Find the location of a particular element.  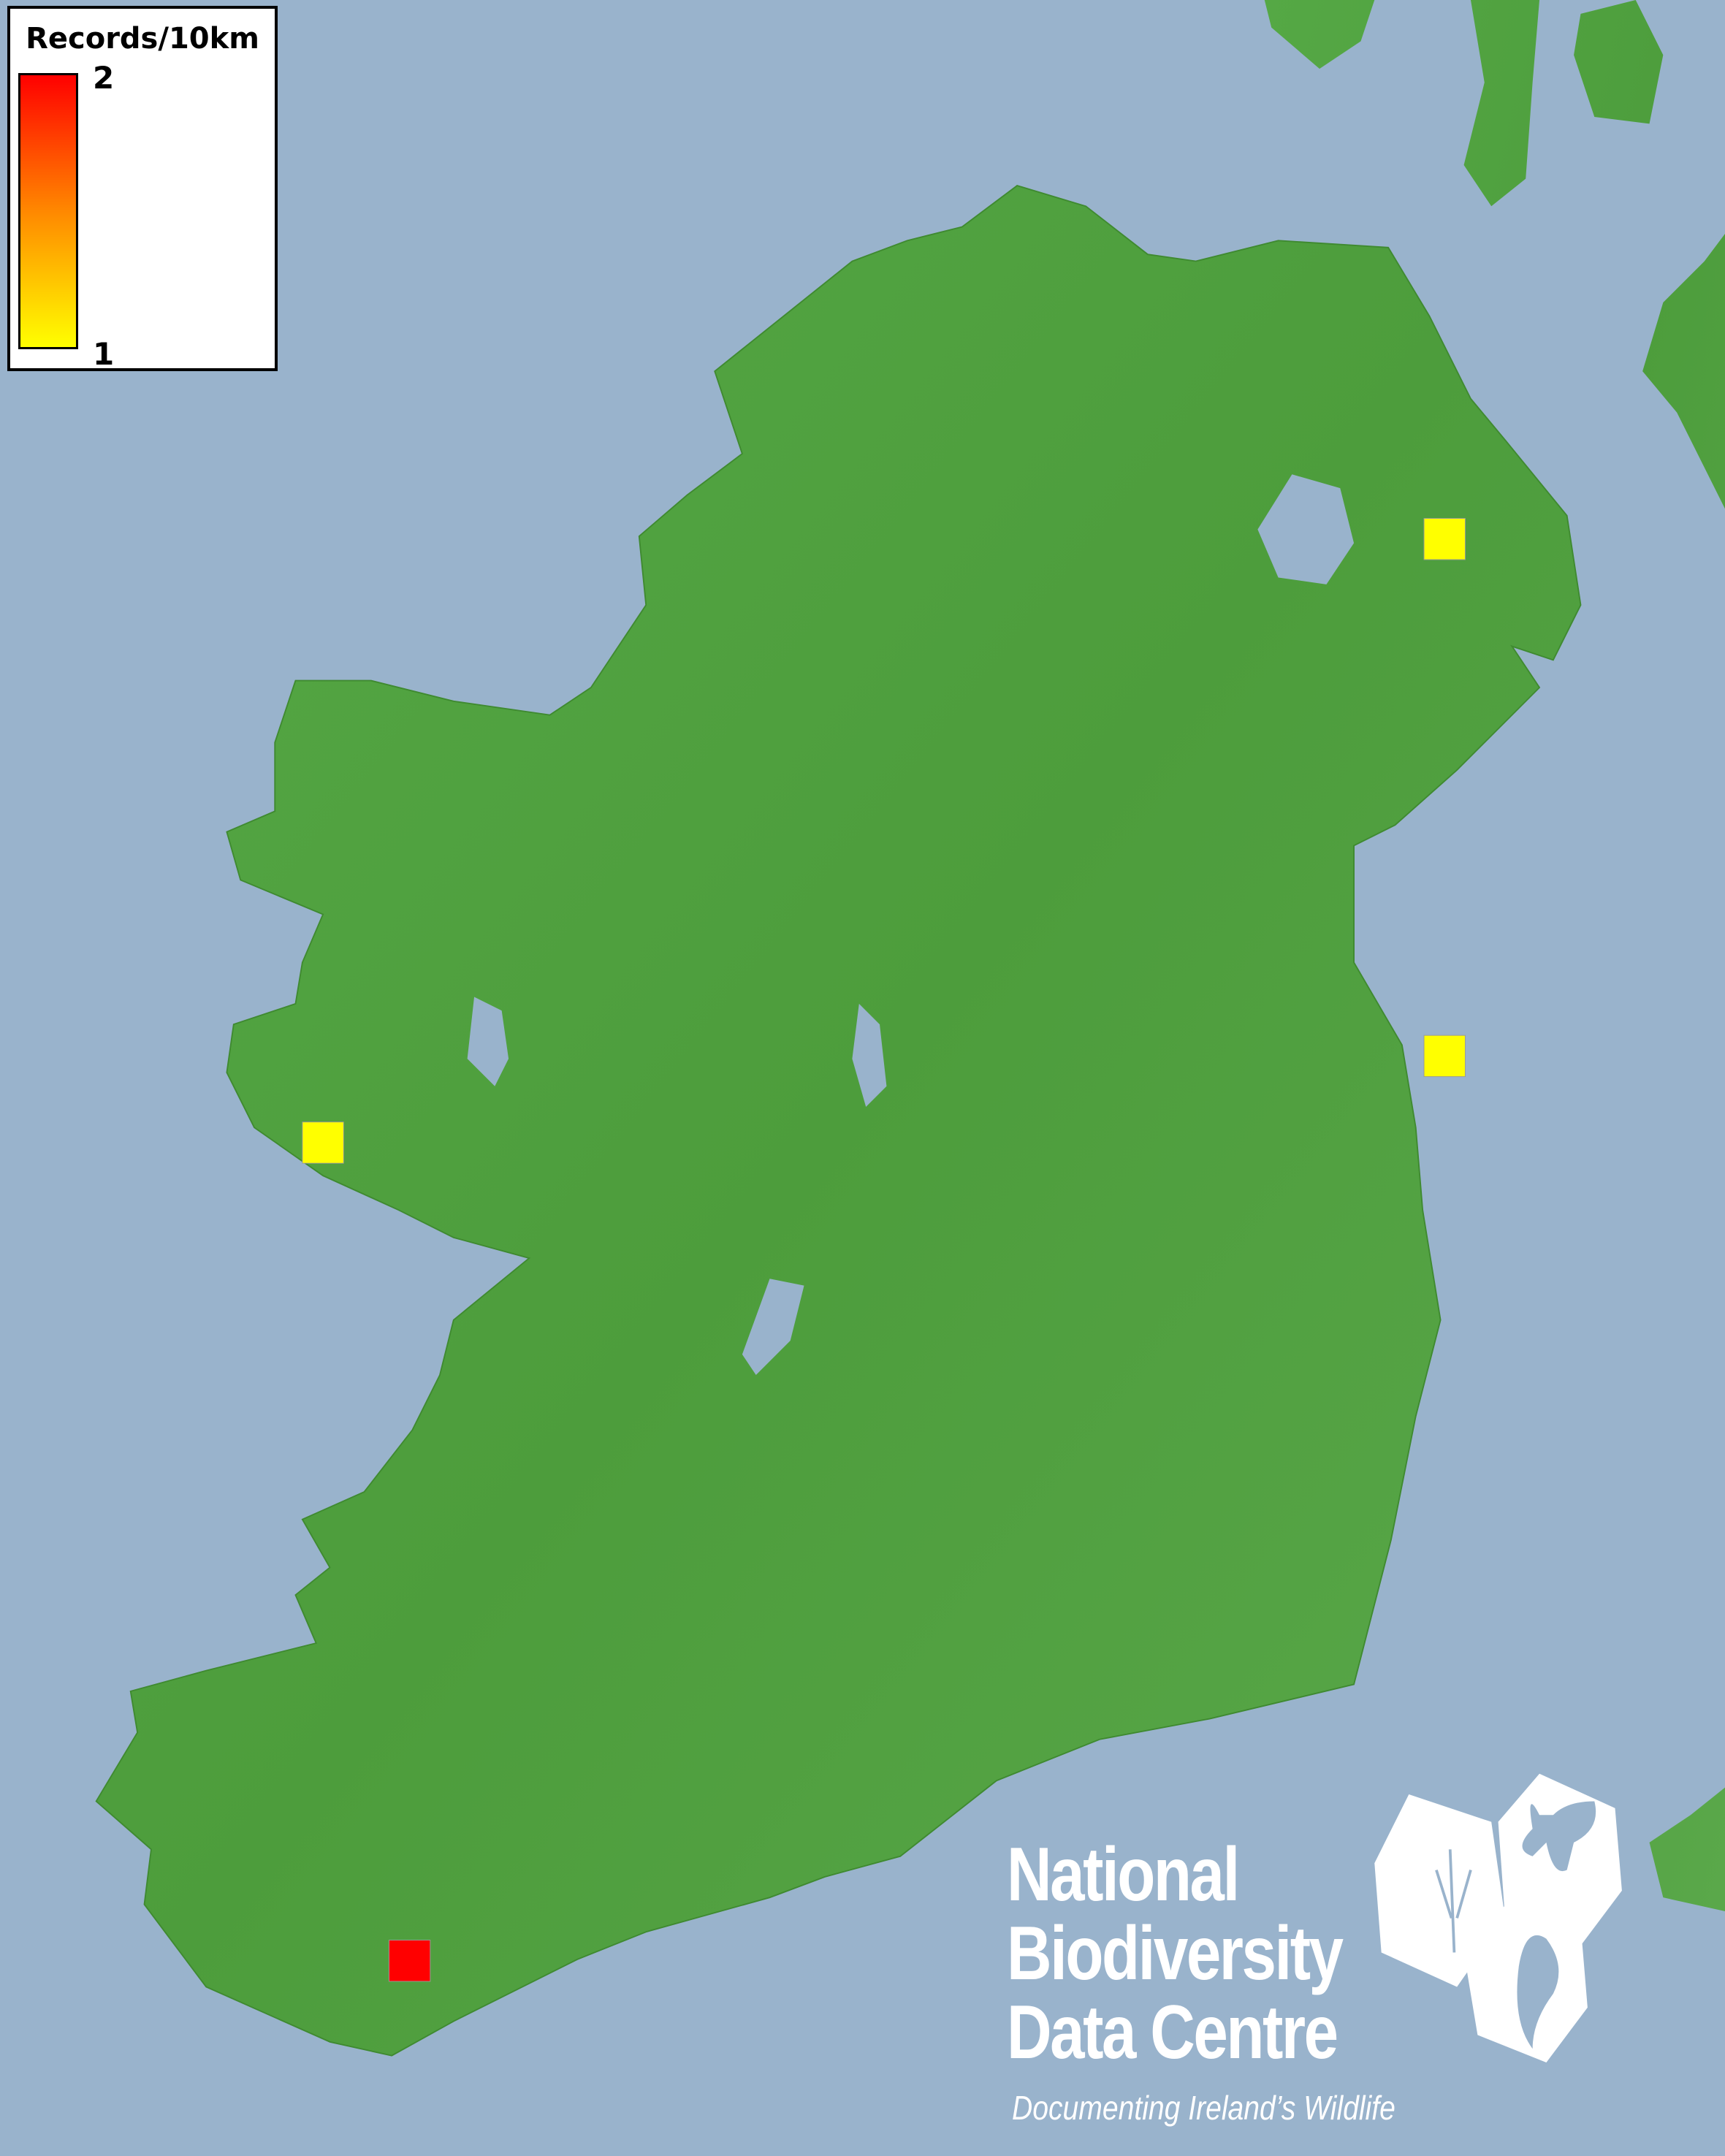

logo-tagline: Documenting Ireland’s Wildlife is located at coordinates (1203, 2108).